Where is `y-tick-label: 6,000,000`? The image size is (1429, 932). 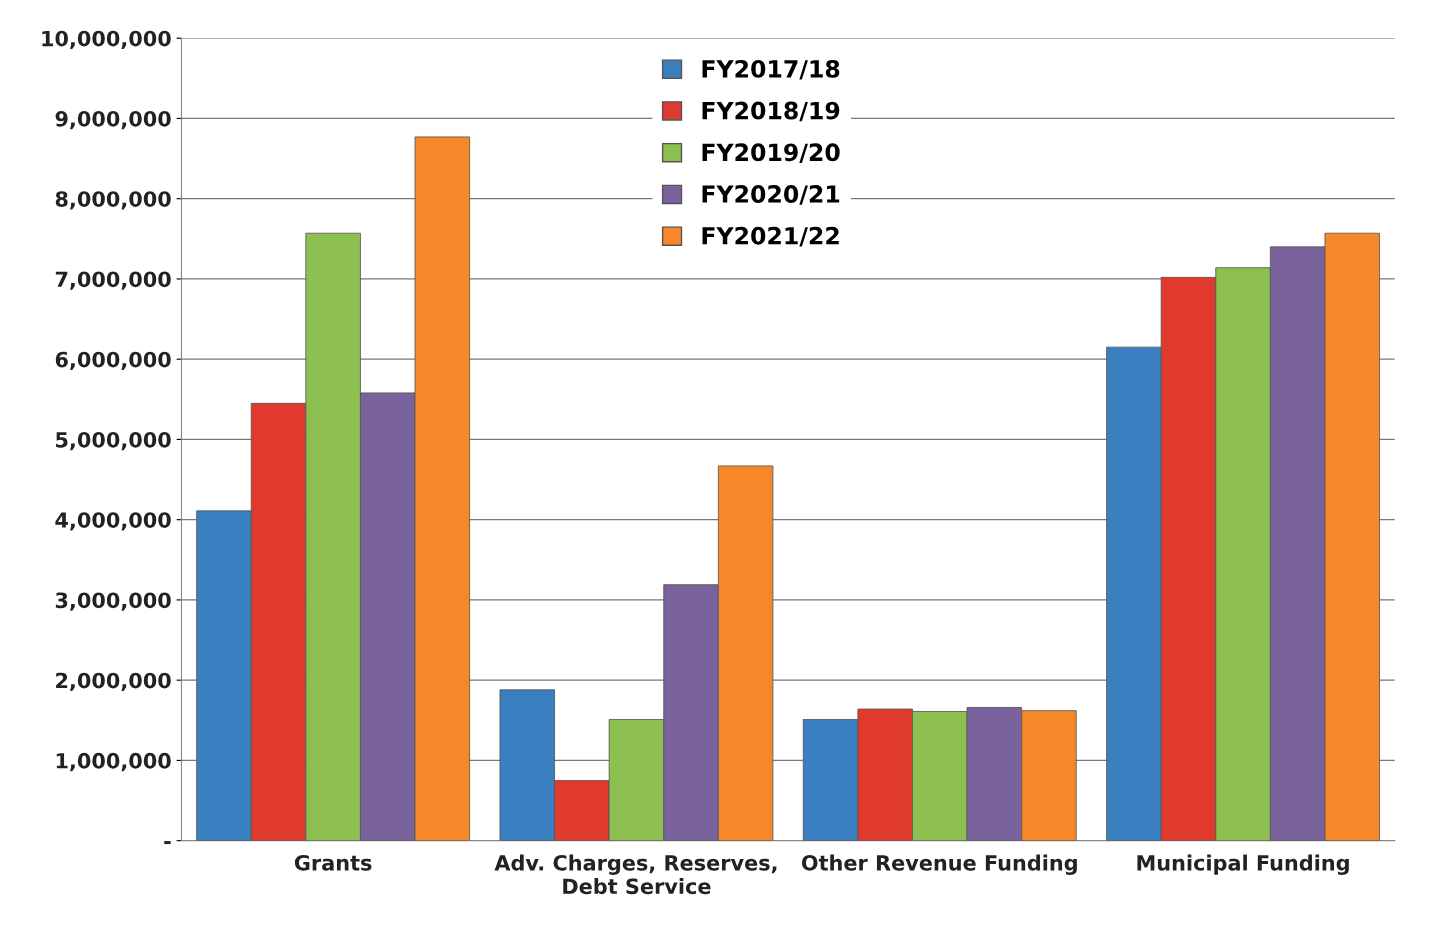
y-tick-label: 6,000,000 is located at coordinates (113, 361).